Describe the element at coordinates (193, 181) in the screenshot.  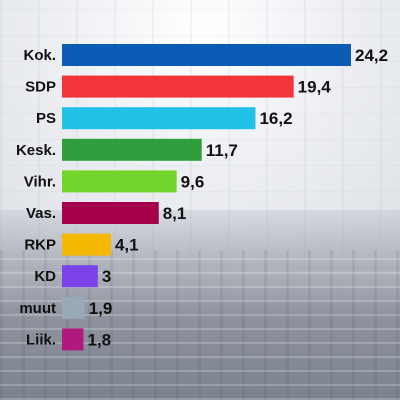
I see `value-label: 9,6` at that location.